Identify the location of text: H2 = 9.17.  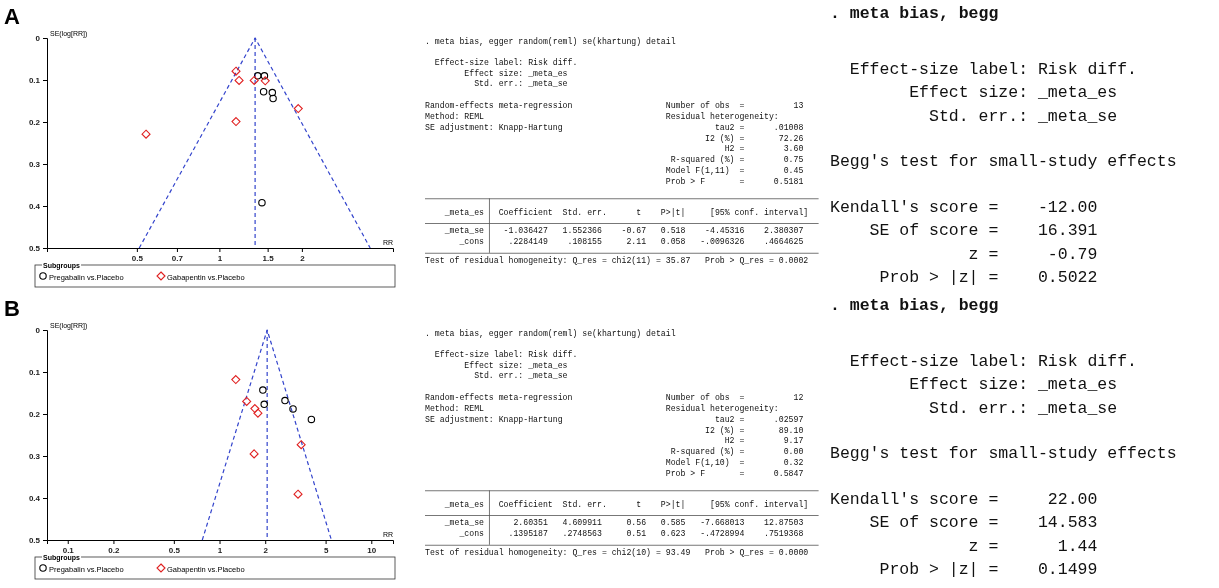
(614, 441).